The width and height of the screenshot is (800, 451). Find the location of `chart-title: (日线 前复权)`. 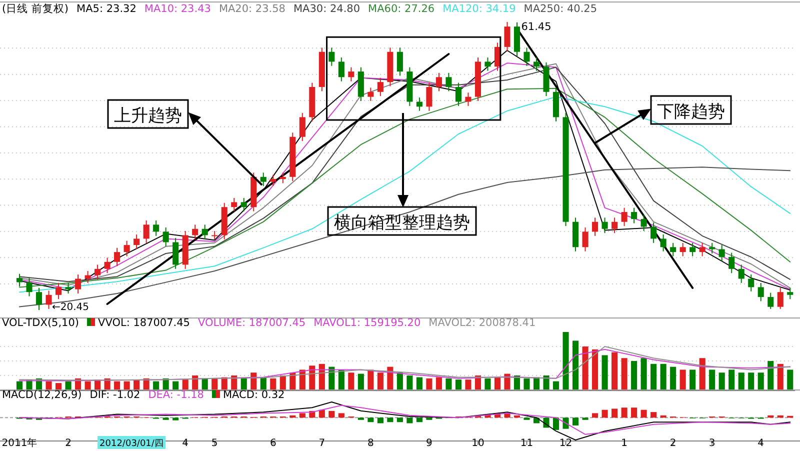

chart-title: (日线 前复权) is located at coordinates (35, 8).